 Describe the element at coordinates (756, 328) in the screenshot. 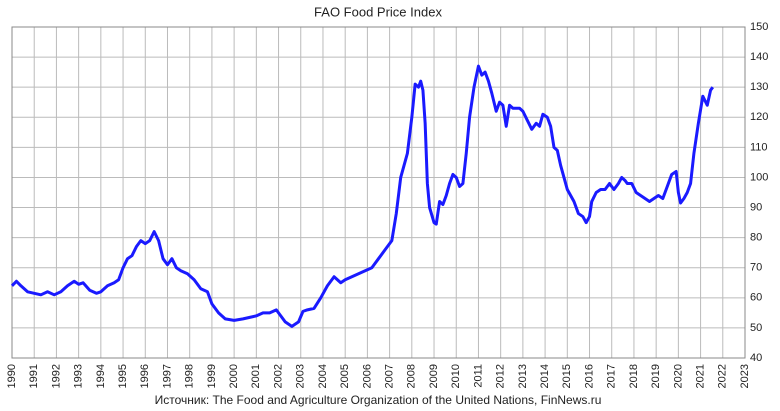

I see `y-tick-label: 50` at that location.